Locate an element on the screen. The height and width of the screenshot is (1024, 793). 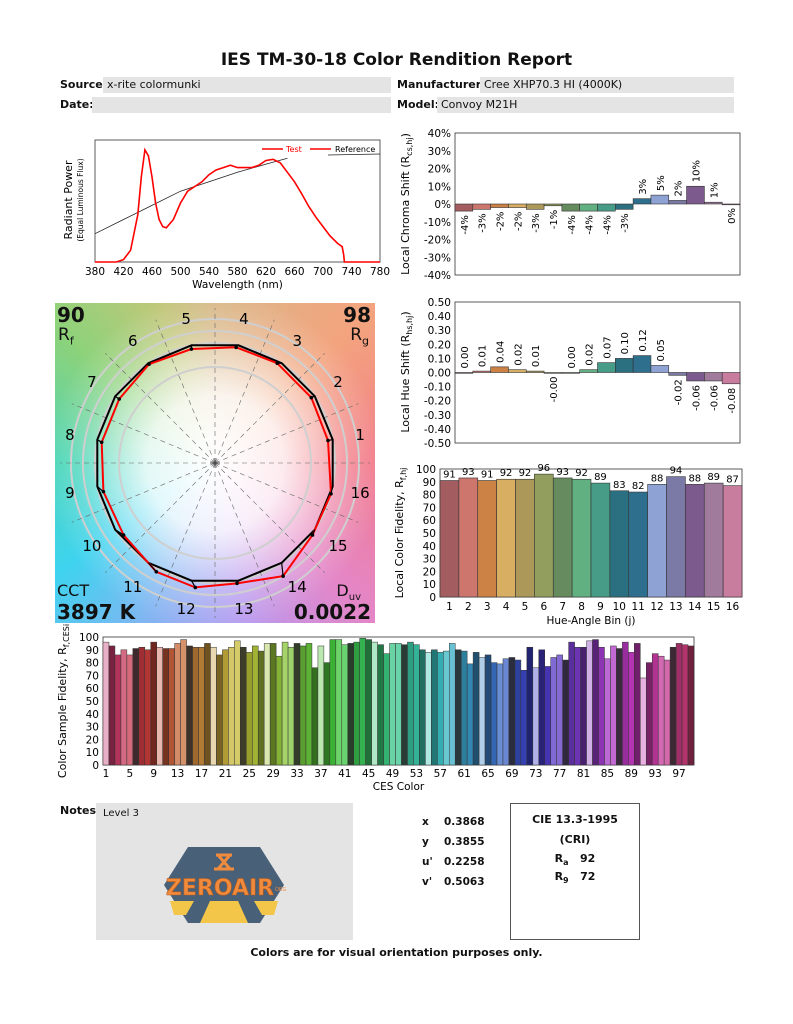
ces-x-tick: 53 is located at coordinates (416, 774).